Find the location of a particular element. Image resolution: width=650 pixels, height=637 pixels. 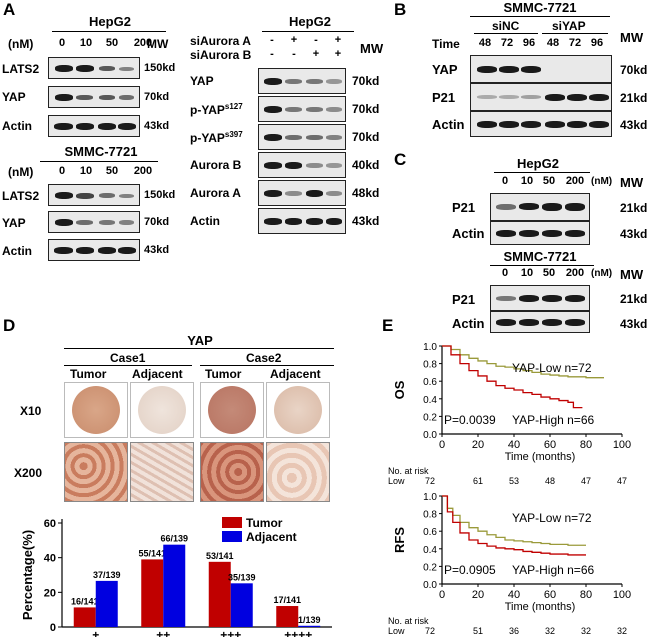

x-tick-label: +++ is located at coordinates (230, 632).